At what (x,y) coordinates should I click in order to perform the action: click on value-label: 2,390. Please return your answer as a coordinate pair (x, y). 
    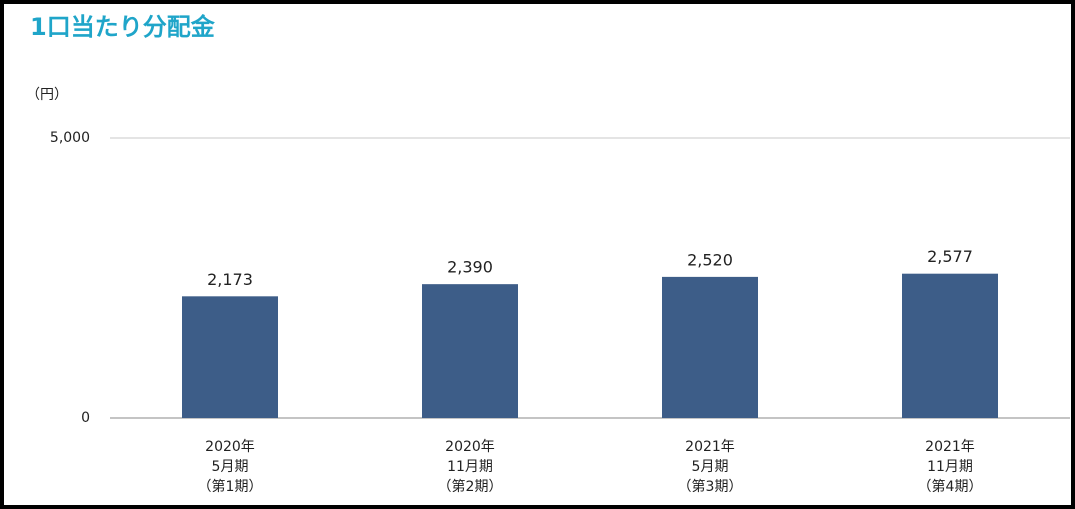
    Looking at the image, I should click on (470, 267).